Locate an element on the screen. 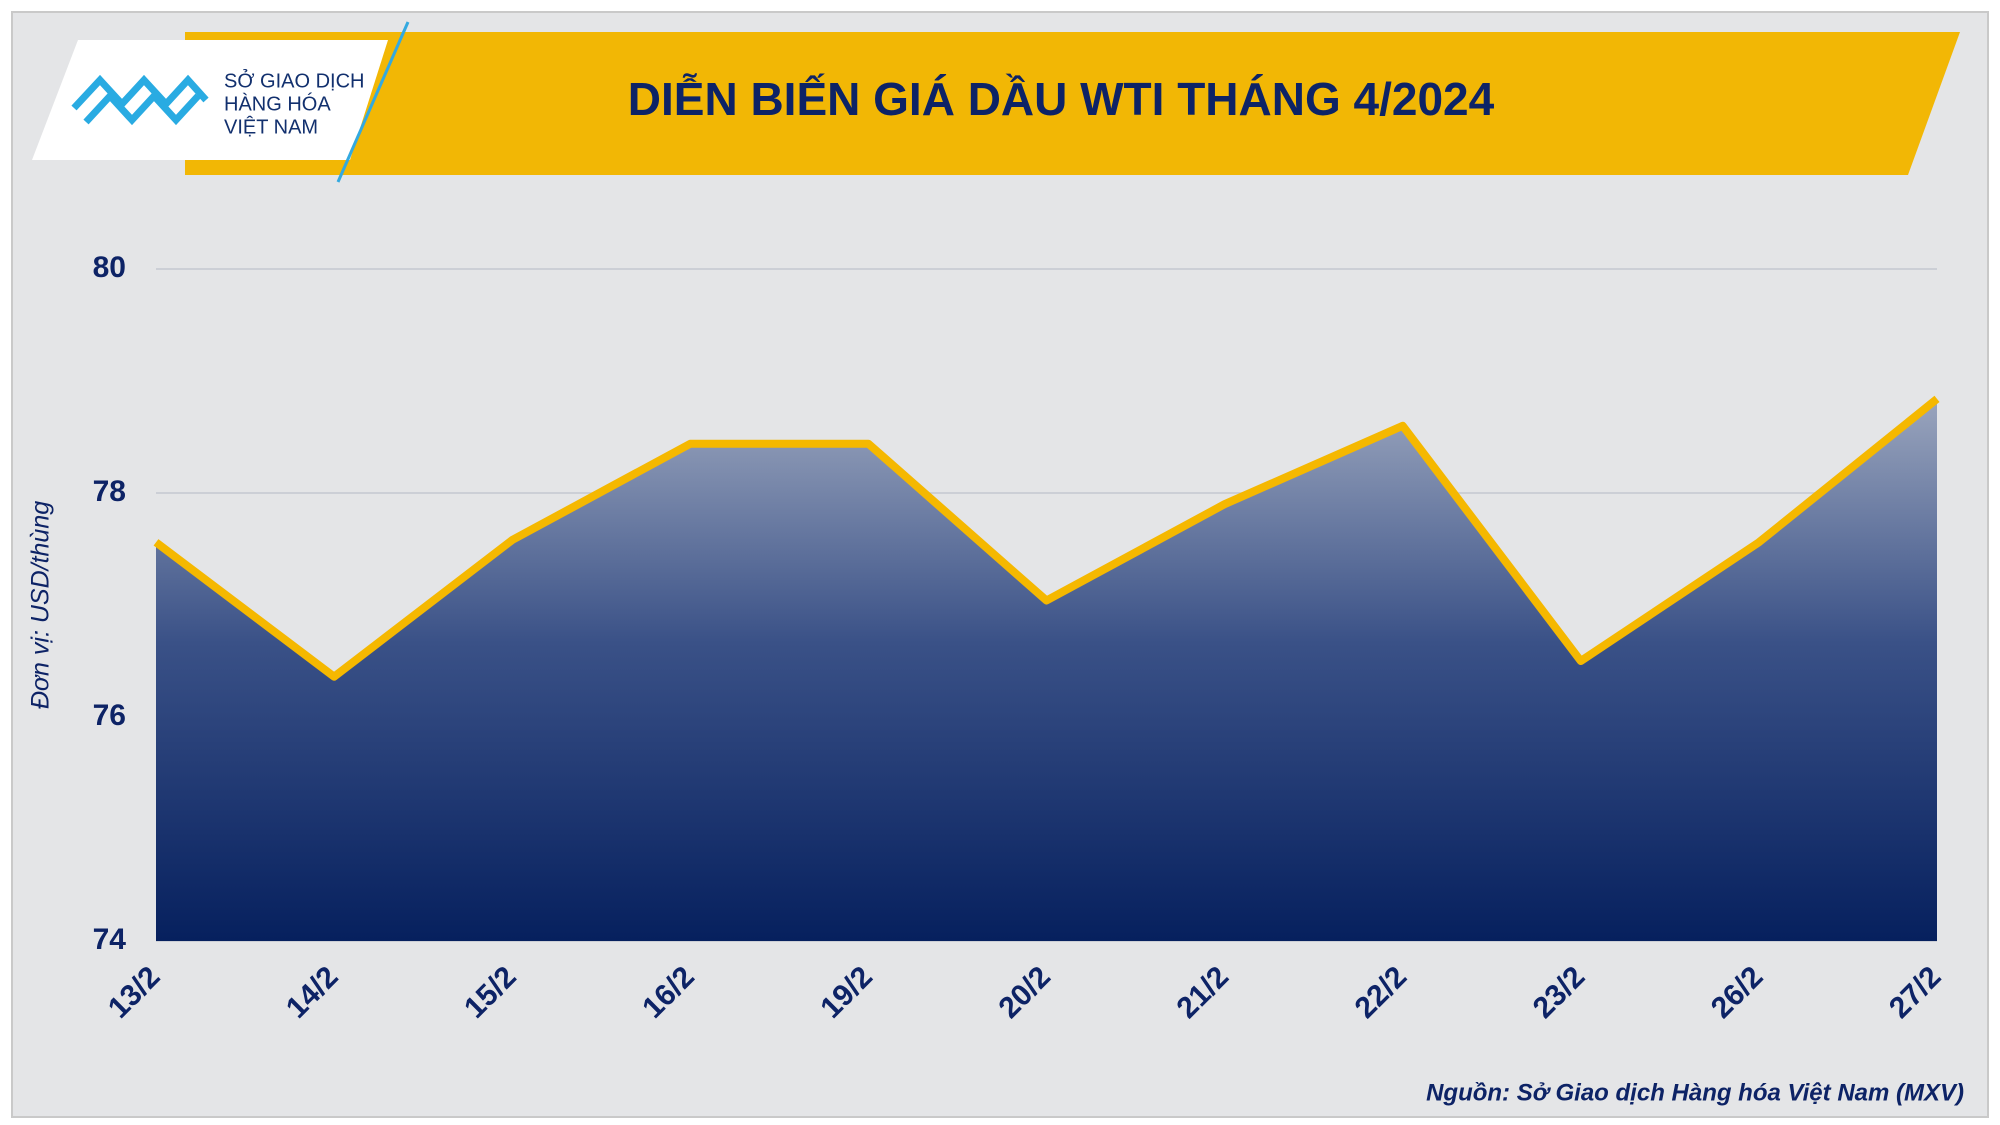 The height and width of the screenshot is (1125, 2000). y-axis-label: Đơn vị: USD/thùng is located at coordinates (41, 605).